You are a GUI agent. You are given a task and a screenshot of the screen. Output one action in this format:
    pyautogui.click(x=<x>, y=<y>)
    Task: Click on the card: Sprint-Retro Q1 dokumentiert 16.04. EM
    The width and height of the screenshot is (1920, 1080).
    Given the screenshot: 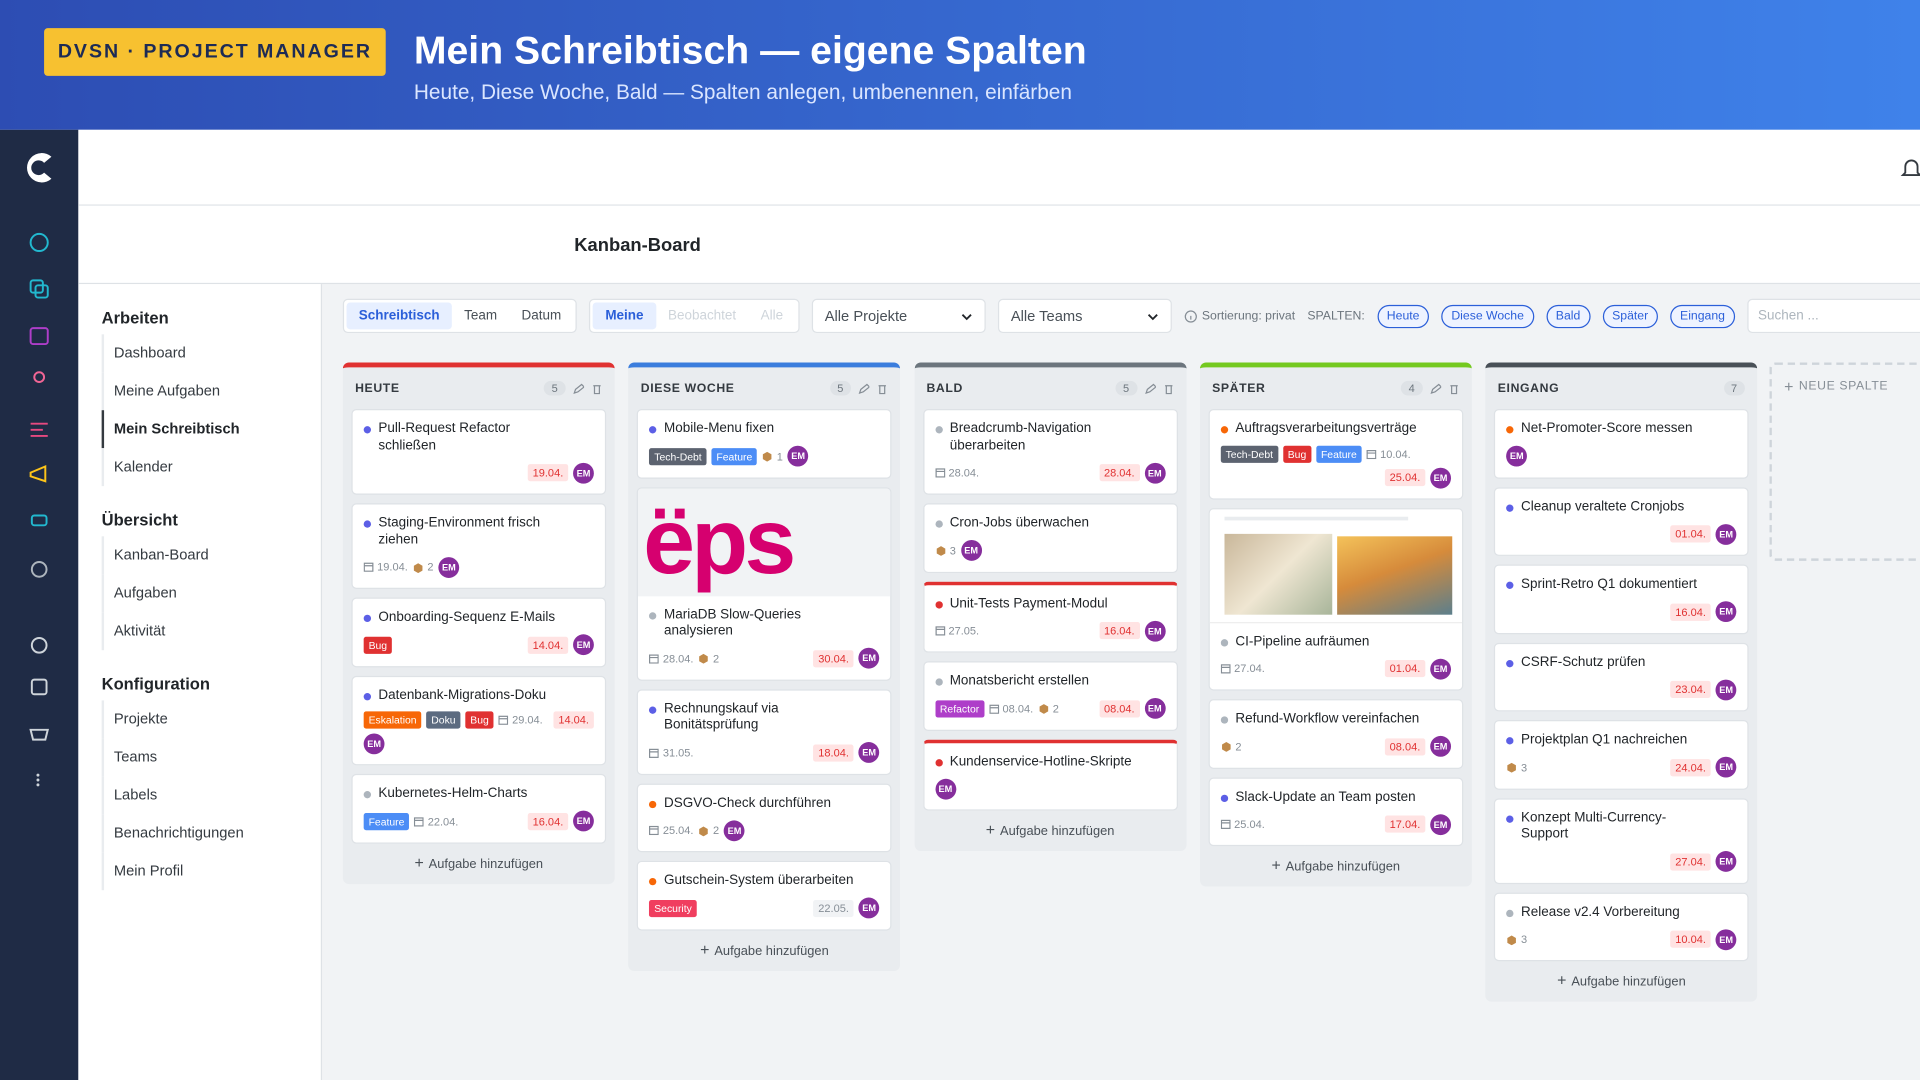 What is the action you would take?
    pyautogui.click(x=1621, y=599)
    